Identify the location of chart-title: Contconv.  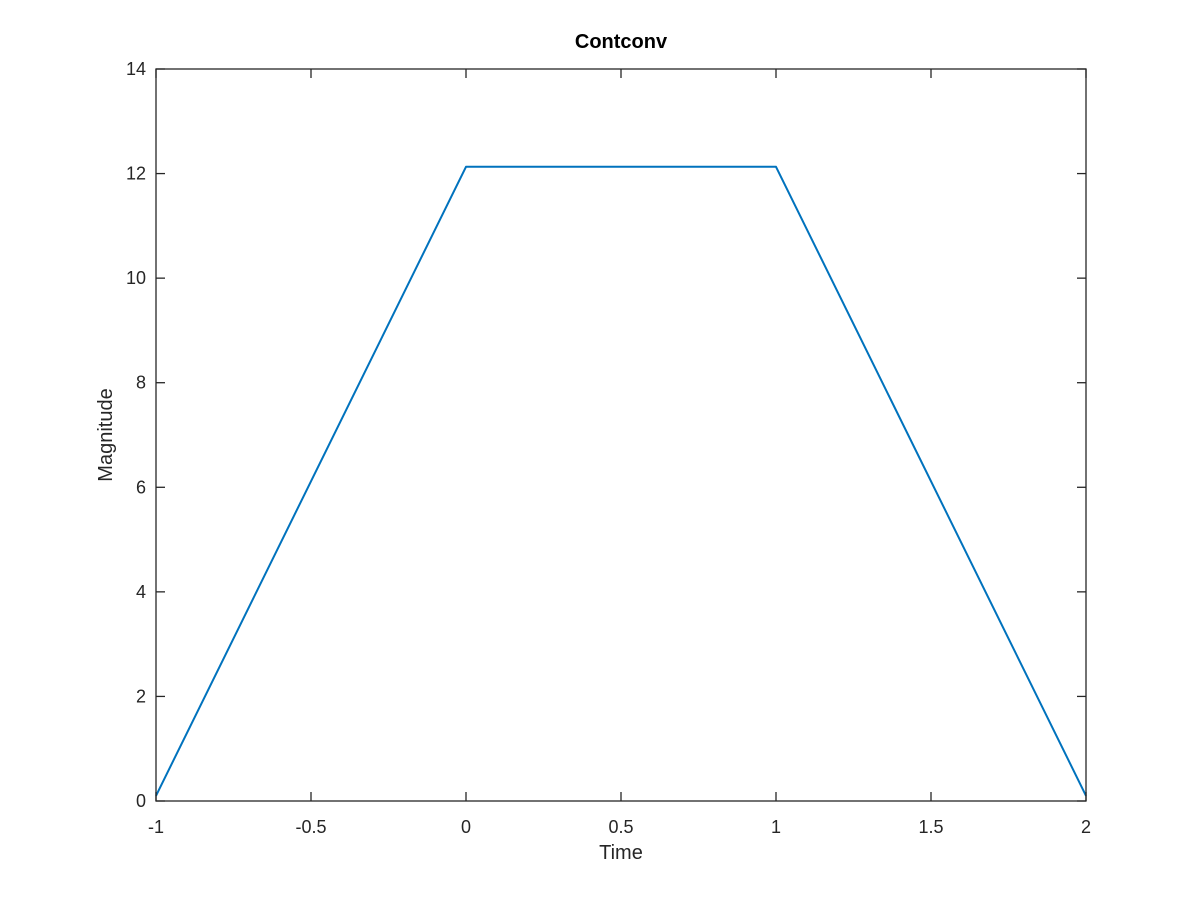
(621, 42).